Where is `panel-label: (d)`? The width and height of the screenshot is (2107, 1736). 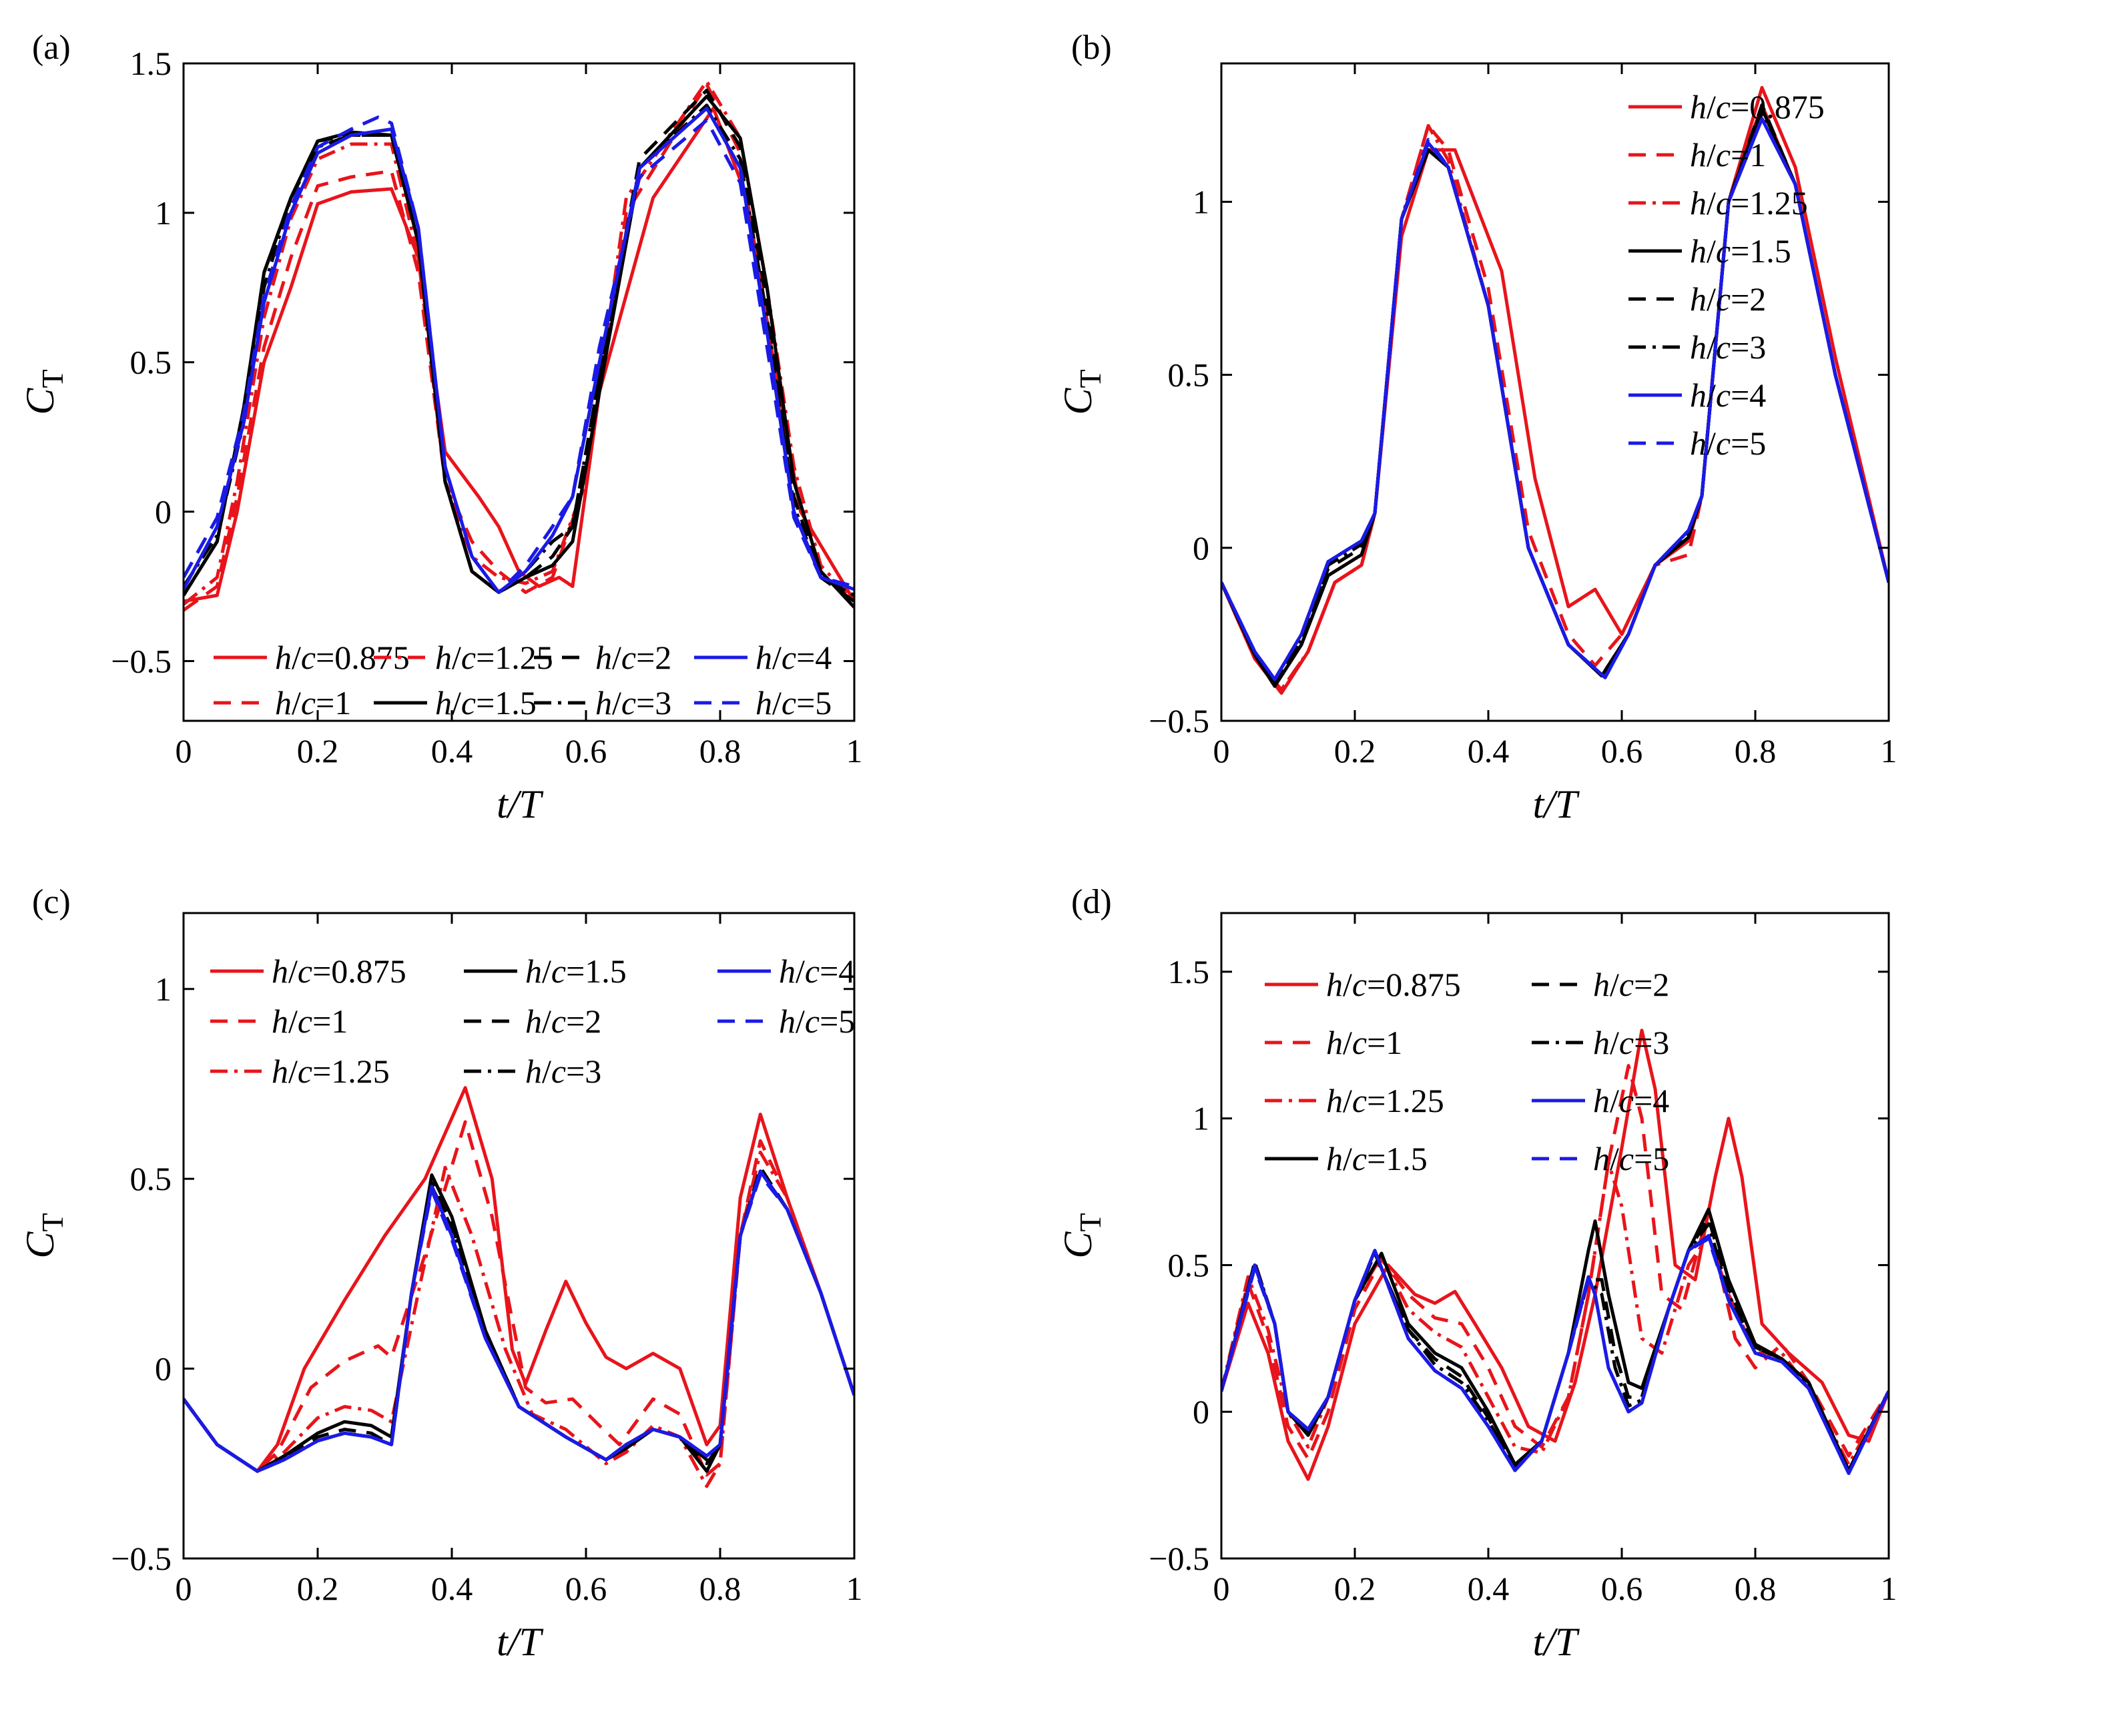 panel-label: (d) is located at coordinates (1091, 902).